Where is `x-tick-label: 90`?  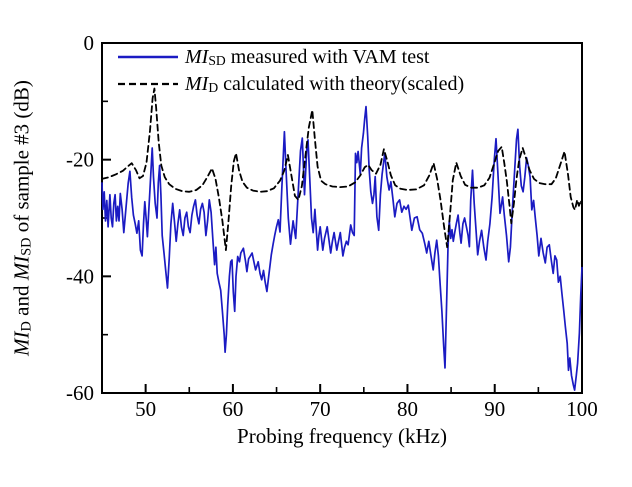 x-tick-label: 90 is located at coordinates (494, 409).